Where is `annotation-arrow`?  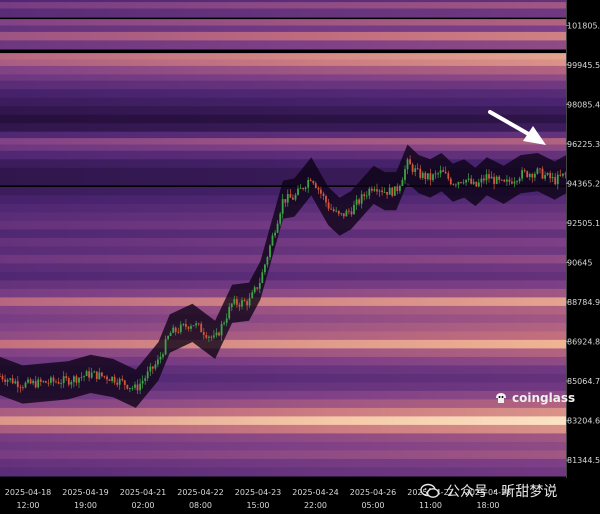 annotation-arrow is located at coordinates (517, 127).